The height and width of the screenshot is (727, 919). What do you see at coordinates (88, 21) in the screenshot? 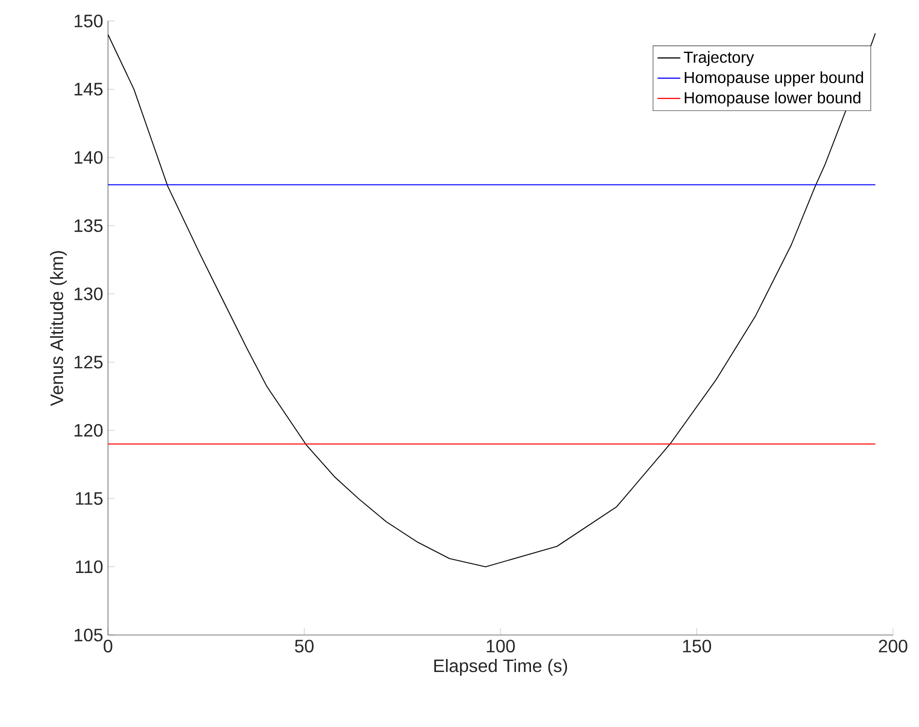
I see `y-tick-label: 150` at bounding box center [88, 21].